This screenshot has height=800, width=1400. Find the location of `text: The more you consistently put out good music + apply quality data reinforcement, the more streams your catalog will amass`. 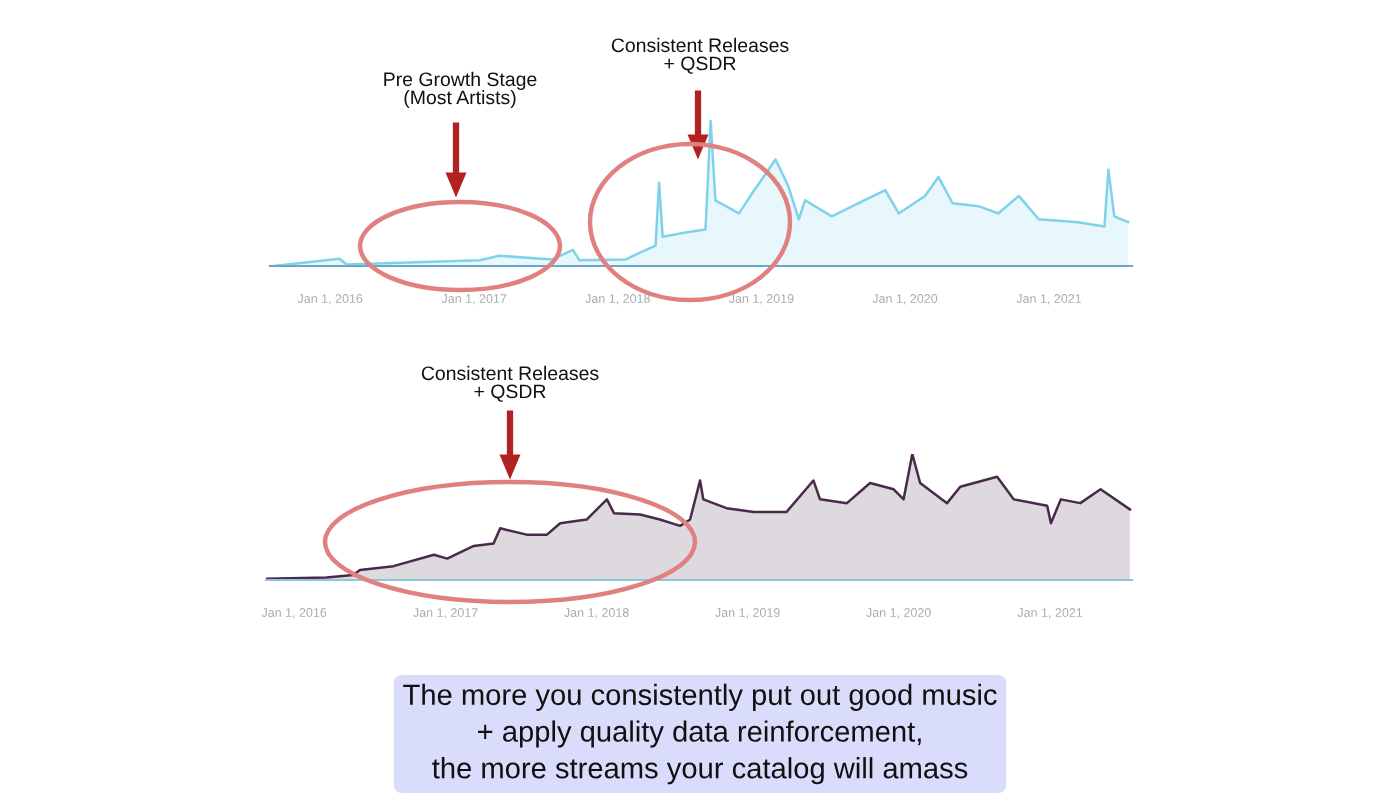

text: The more you consistently put out good music + apply quality data reinforcement, the more streams your catalog will amass is located at coordinates (700, 734).